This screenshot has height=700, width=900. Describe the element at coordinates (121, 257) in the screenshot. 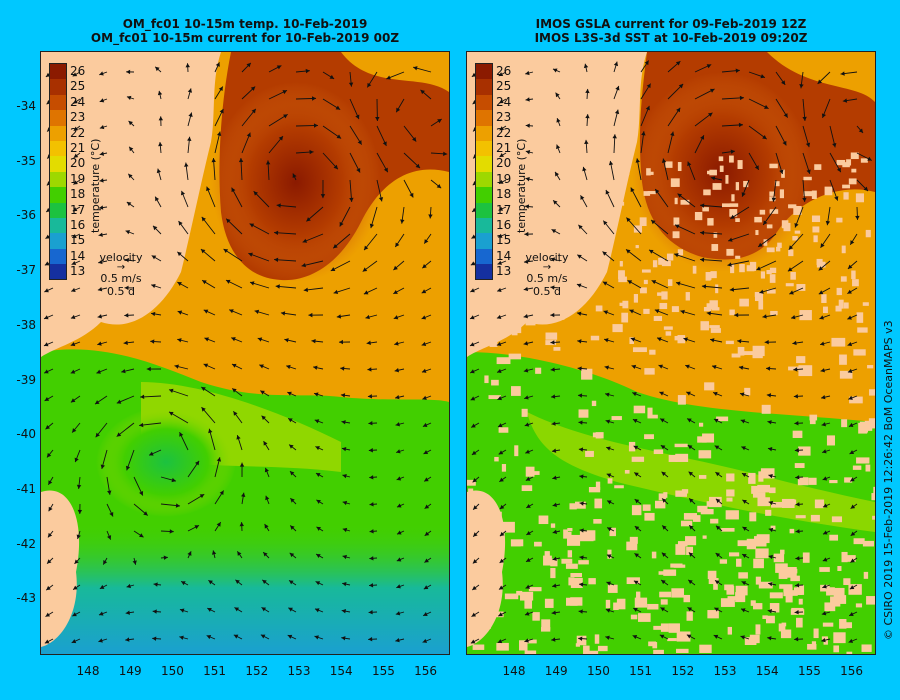

I see `velocity-key-title: velocity` at that location.